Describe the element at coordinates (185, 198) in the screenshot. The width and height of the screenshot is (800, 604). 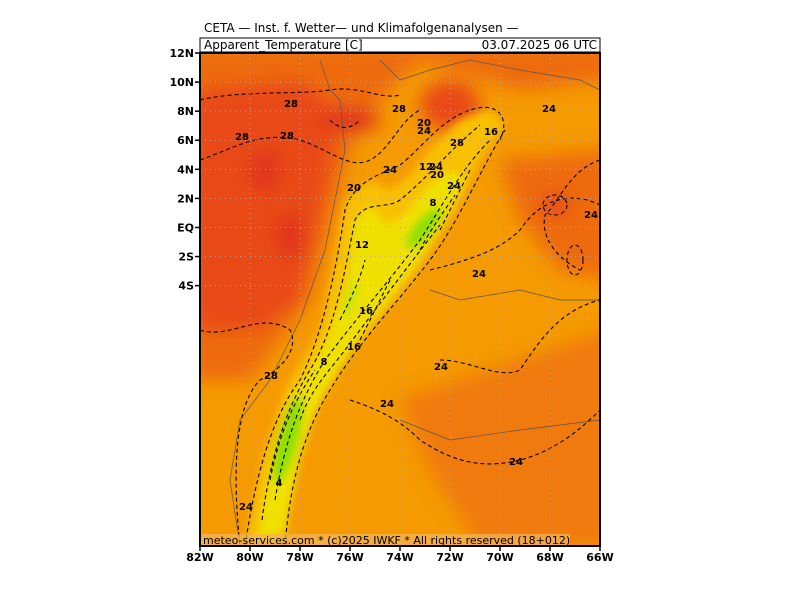
I see `lat-tick-label: 2N` at that location.